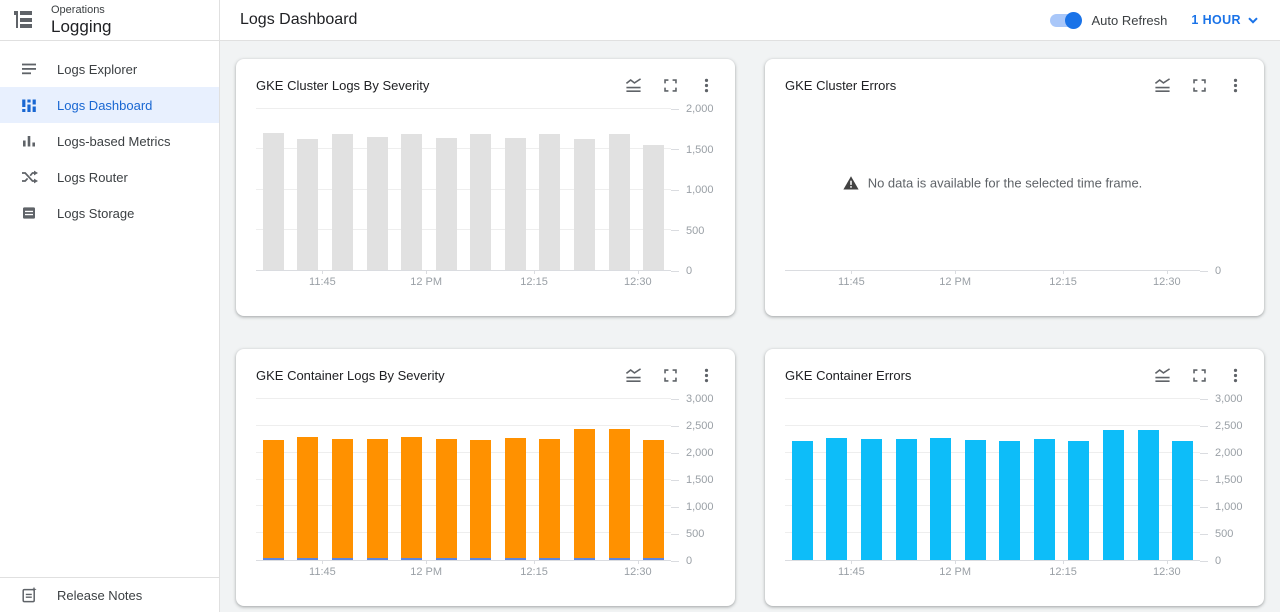 The image size is (1280, 612). I want to click on sidebar-spacer, so click(109, 404).